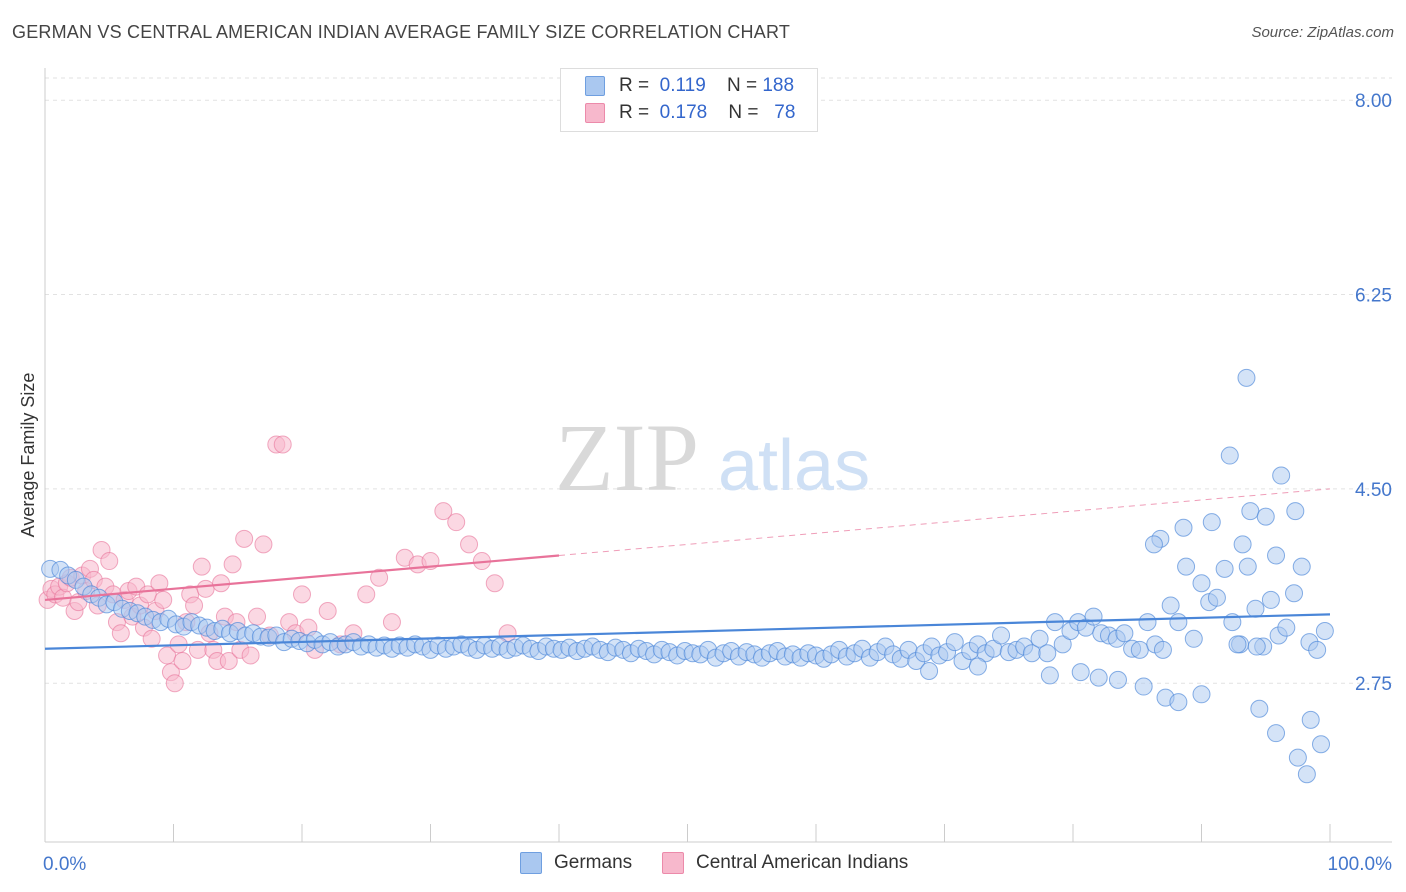 This screenshot has width=1406, height=892. I want to click on y-tick-label: 8.00, so click(1373, 101).